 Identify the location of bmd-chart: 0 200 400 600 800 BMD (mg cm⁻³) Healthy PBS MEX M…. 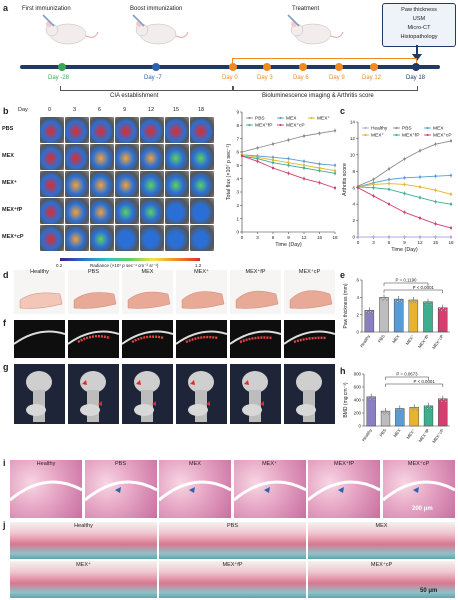
(396, 408).